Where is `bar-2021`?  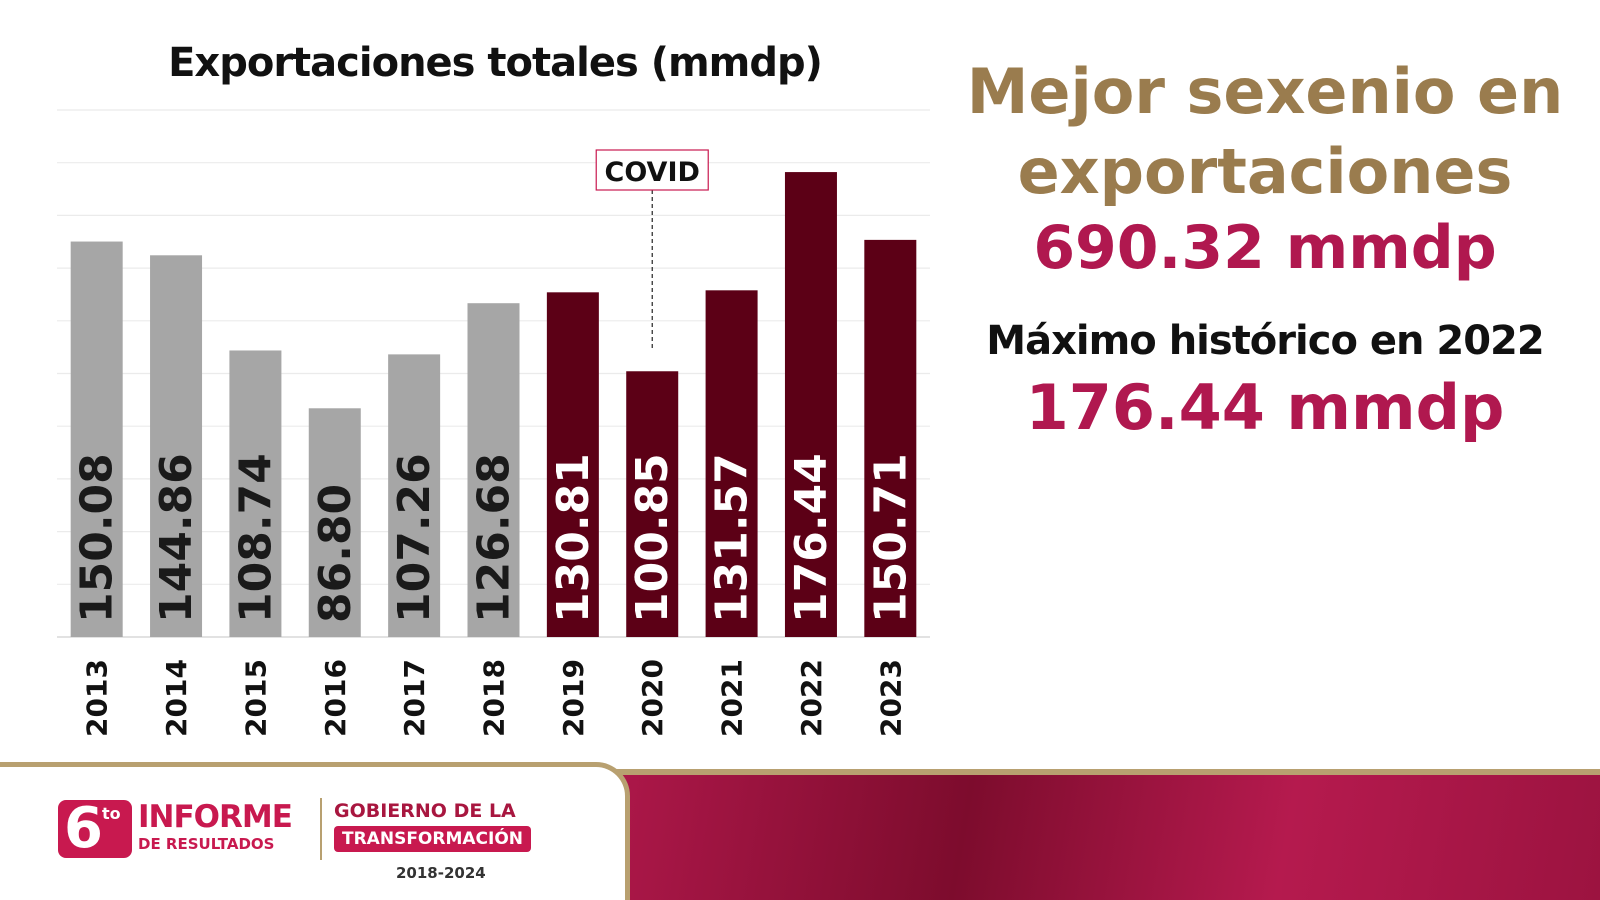 bar-2021 is located at coordinates (731, 463).